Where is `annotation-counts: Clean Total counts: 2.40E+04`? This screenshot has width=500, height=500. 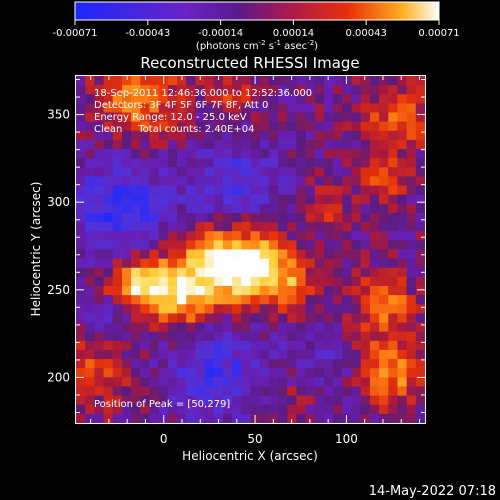
annotation-counts: Clean Total counts: 2.40E+04 is located at coordinates (174, 129).